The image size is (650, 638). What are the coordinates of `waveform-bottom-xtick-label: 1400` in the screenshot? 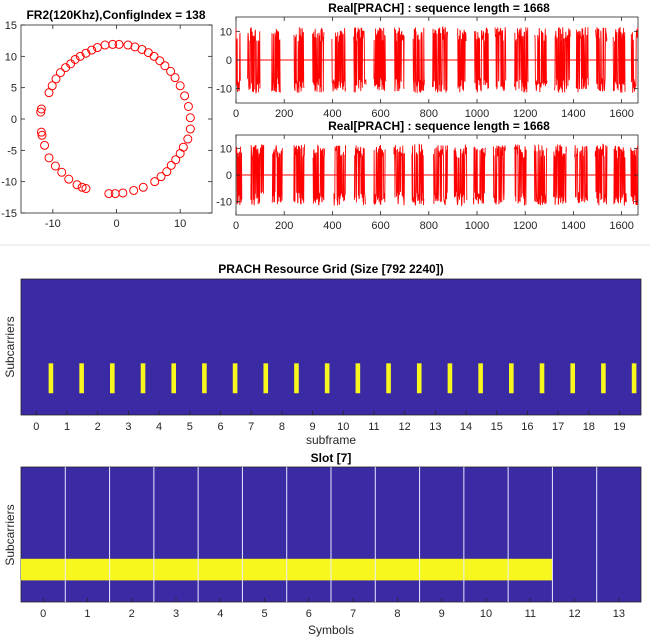 It's located at (573, 226).